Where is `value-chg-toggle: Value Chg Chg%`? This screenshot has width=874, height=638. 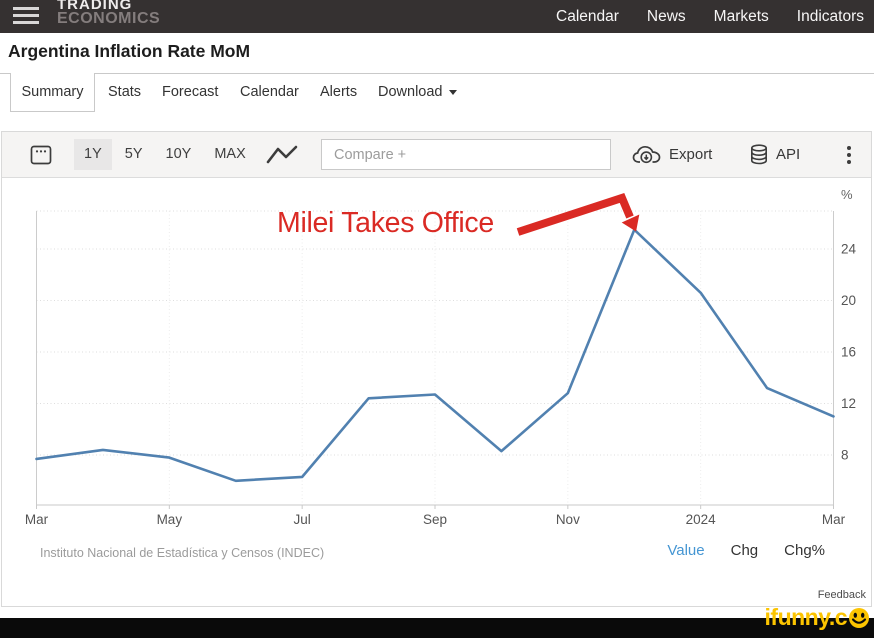
value-chg-toggle: Value Chg Chg% is located at coordinates (746, 550).